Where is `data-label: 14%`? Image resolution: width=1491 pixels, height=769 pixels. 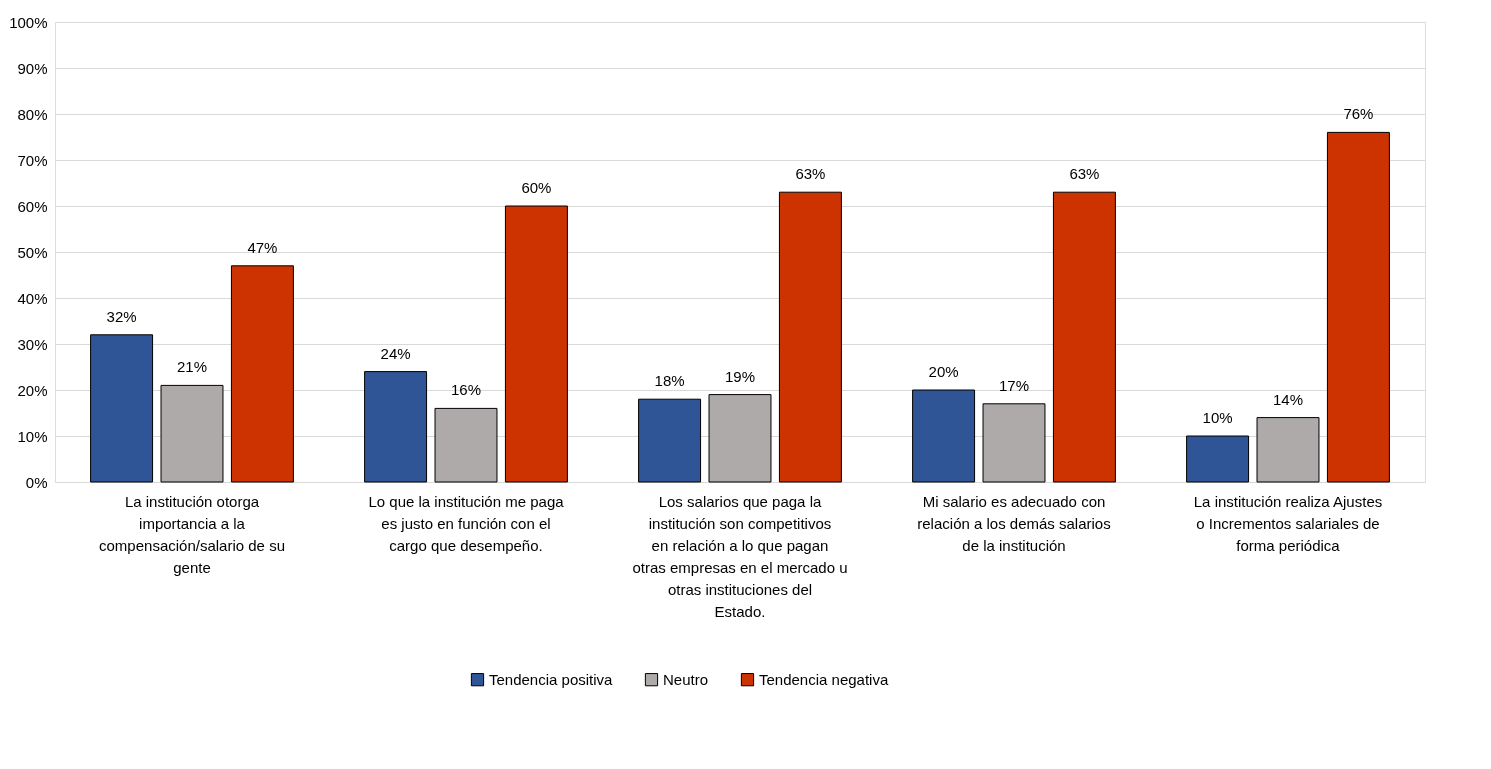
data-label: 14% is located at coordinates (1288, 399).